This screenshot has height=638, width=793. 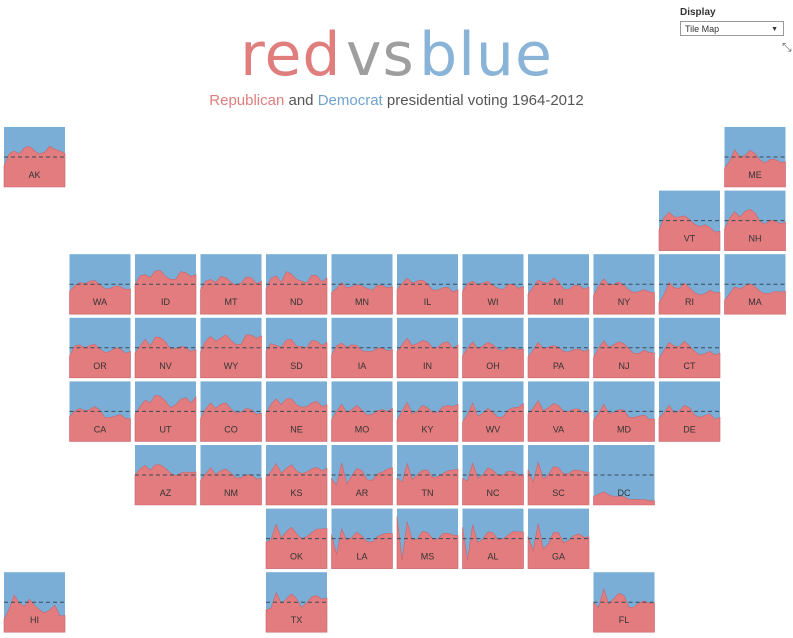 What do you see at coordinates (231, 284) in the screenshot?
I see `tile-mt: MT` at bounding box center [231, 284].